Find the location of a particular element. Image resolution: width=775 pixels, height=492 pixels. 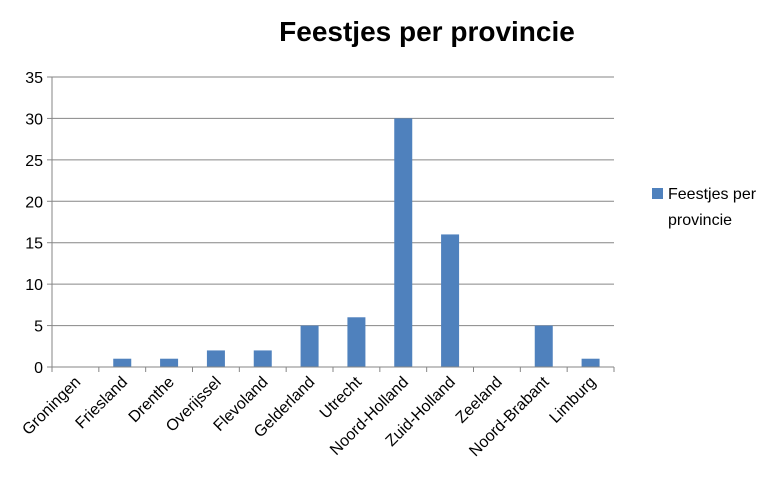

y-tick-label: 30 is located at coordinates (34, 119).